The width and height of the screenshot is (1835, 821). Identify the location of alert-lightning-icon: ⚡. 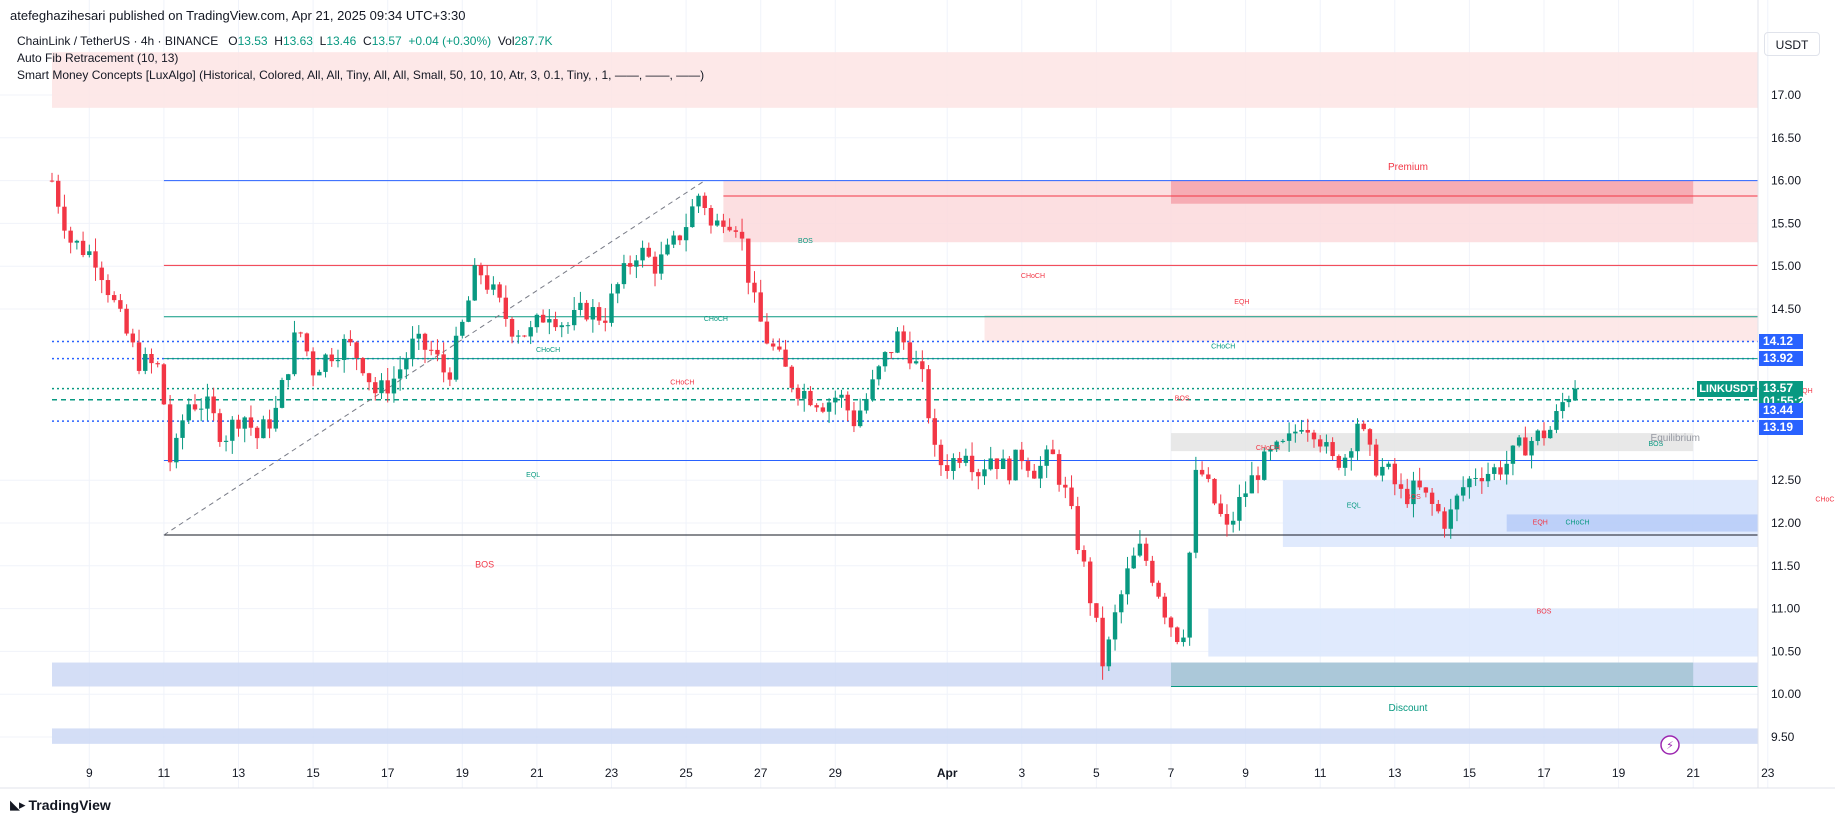
(1670, 745).